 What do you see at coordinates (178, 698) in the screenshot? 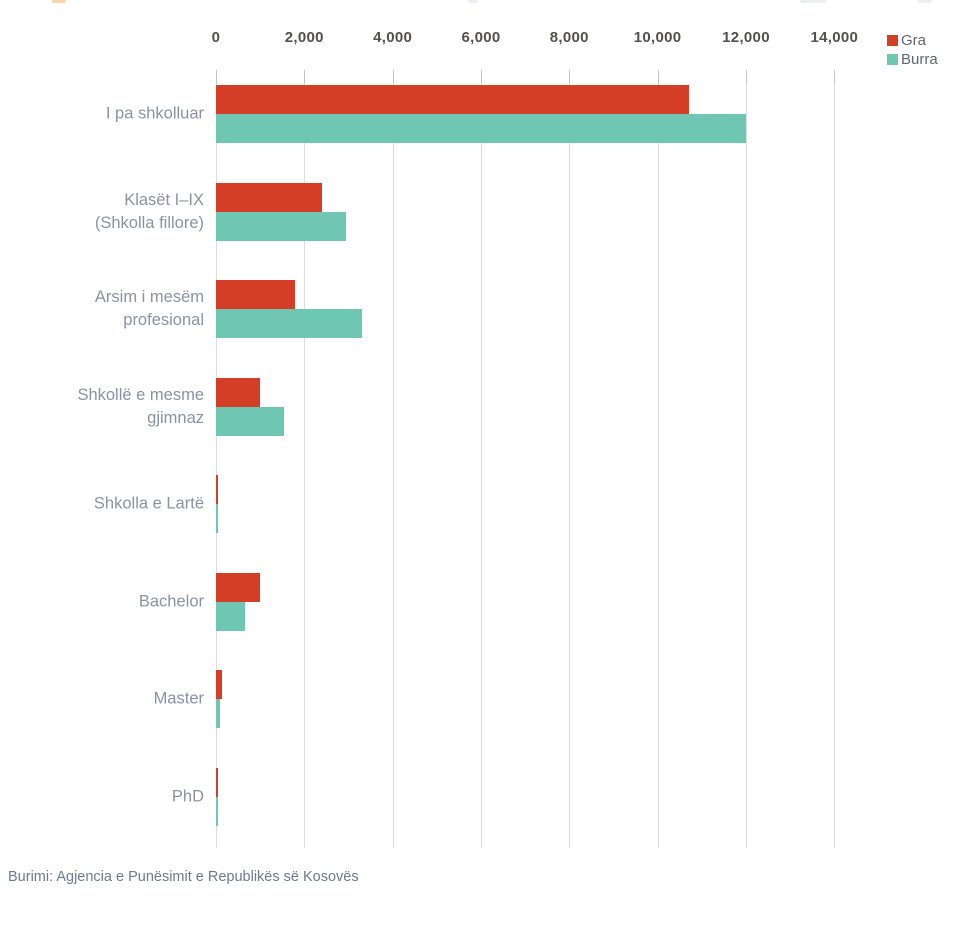
I see `category-label: Master` at bounding box center [178, 698].